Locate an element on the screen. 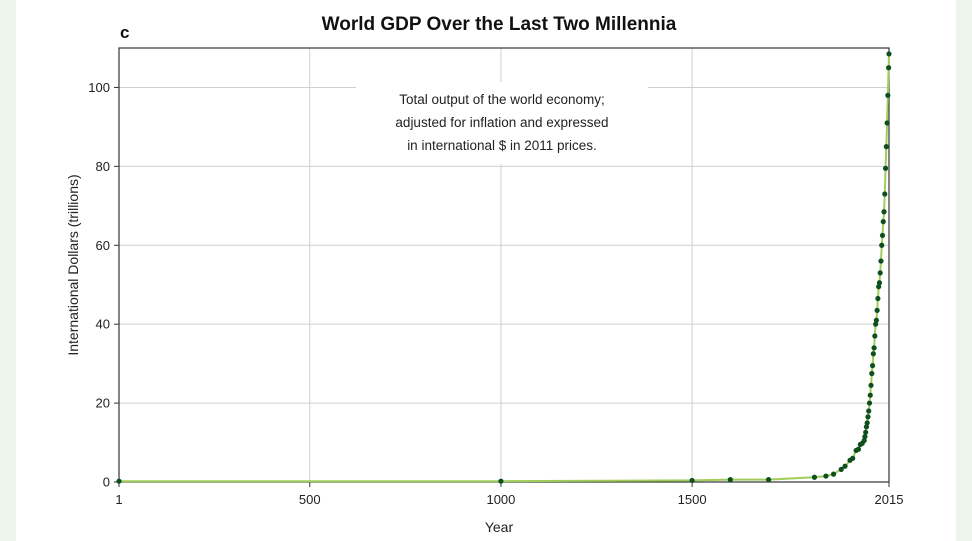  x-axis-label: Year is located at coordinates (499, 527).